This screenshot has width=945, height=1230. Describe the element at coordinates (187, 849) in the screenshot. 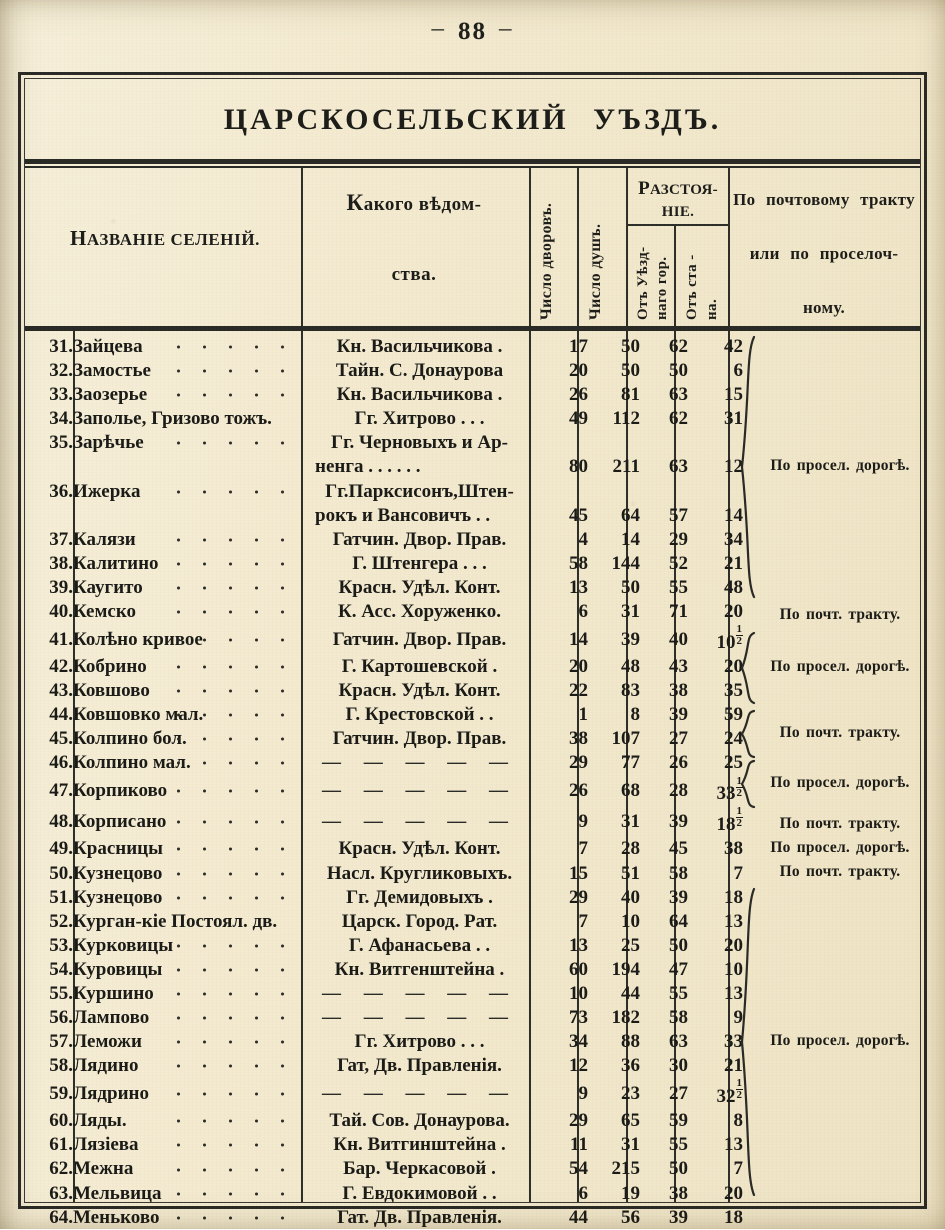

I see `settlement-name: Красницы` at that location.